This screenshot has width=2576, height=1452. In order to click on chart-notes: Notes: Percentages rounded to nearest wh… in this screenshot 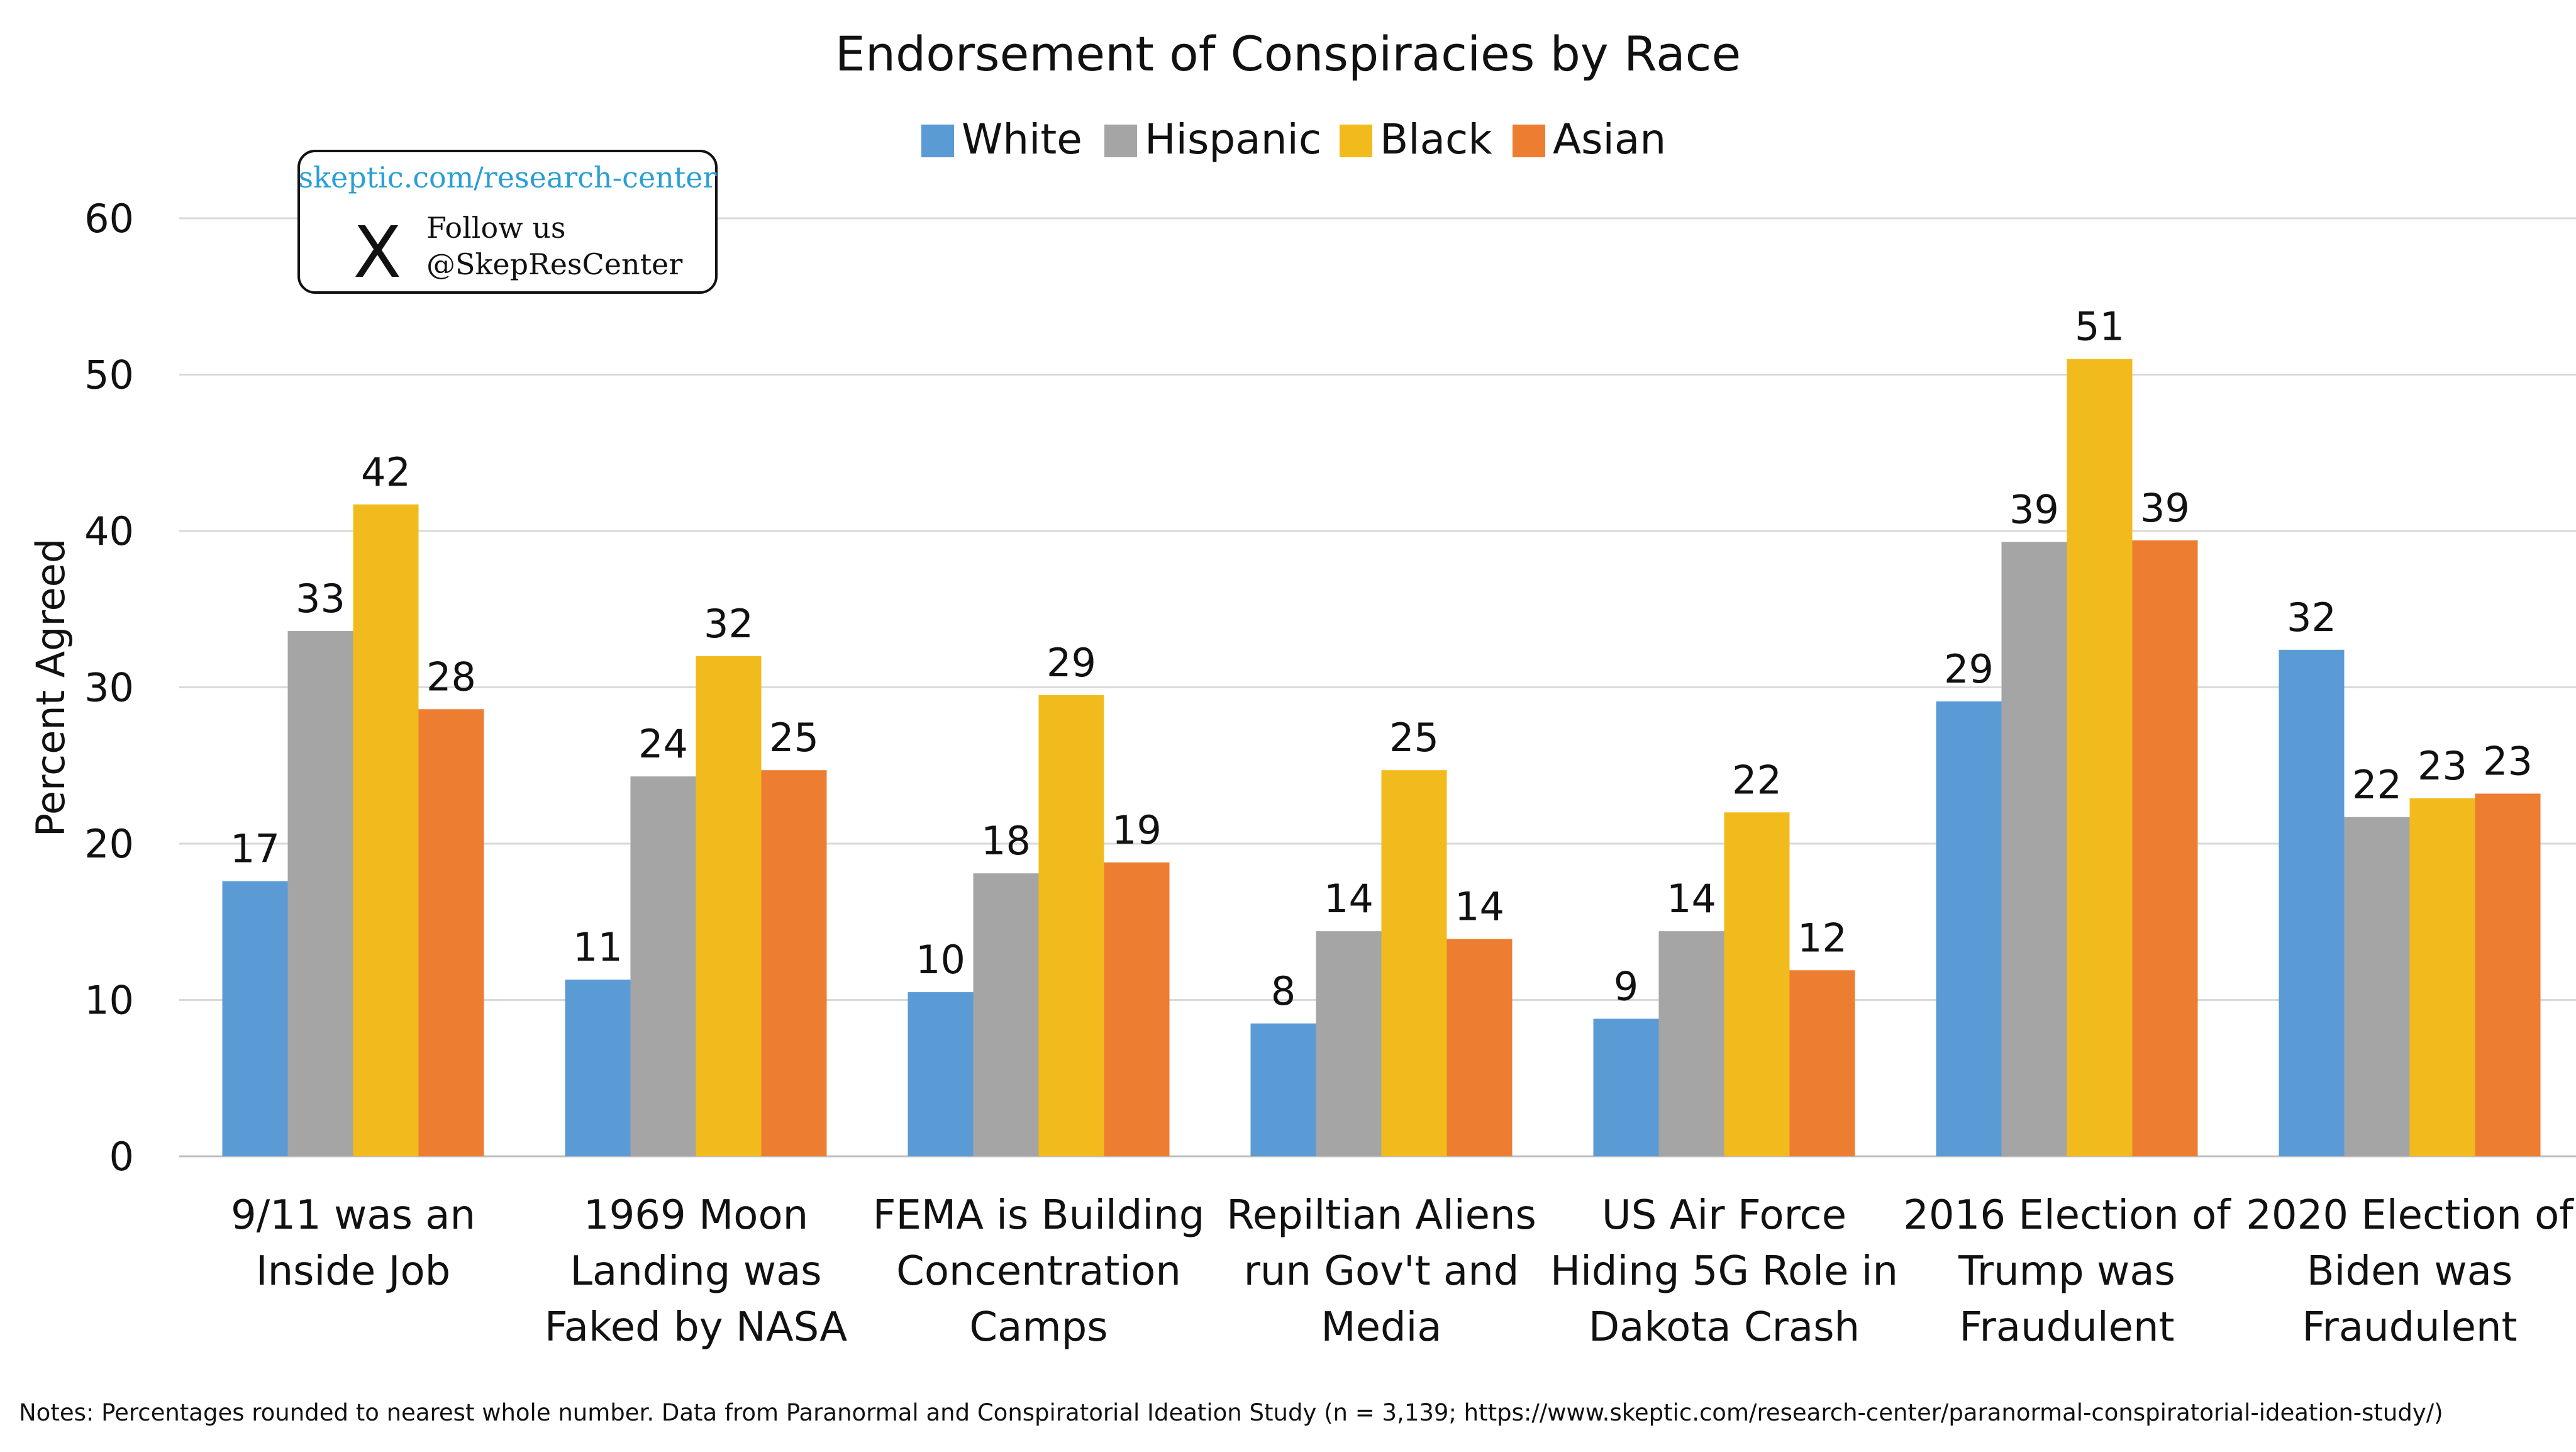, I will do `click(1231, 1413)`.